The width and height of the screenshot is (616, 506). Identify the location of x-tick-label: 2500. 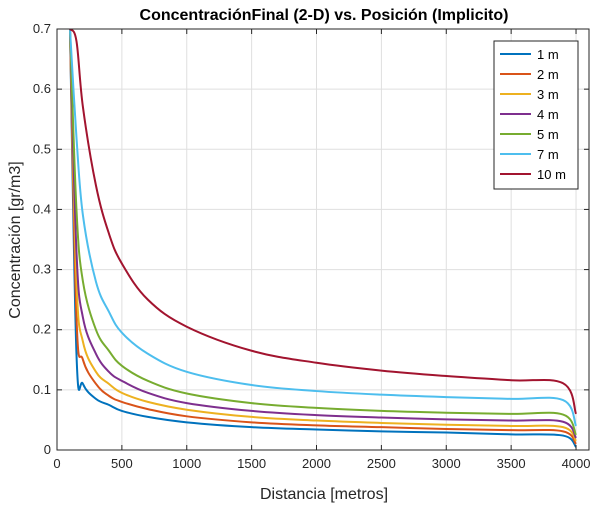
(381, 463).